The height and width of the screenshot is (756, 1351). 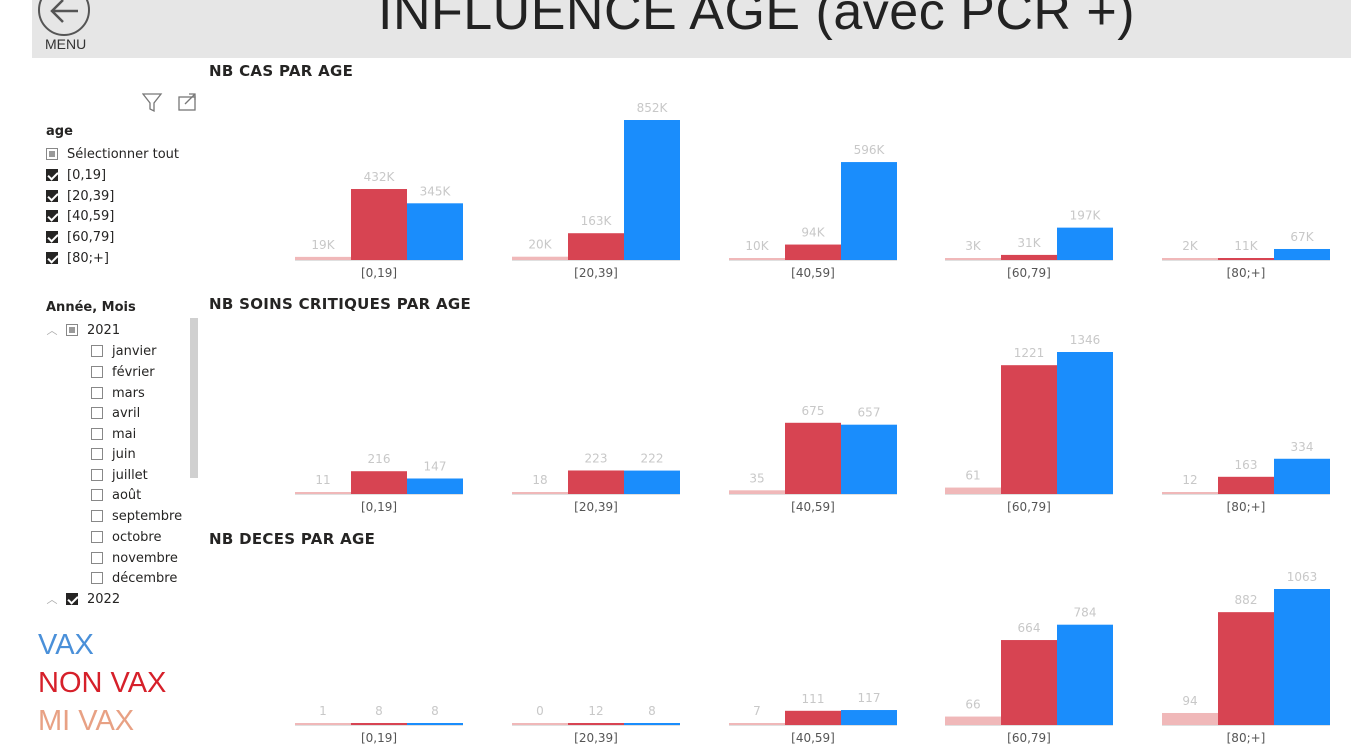 I want to click on age-select-all: Sélectionner tout, so click(x=112, y=154).